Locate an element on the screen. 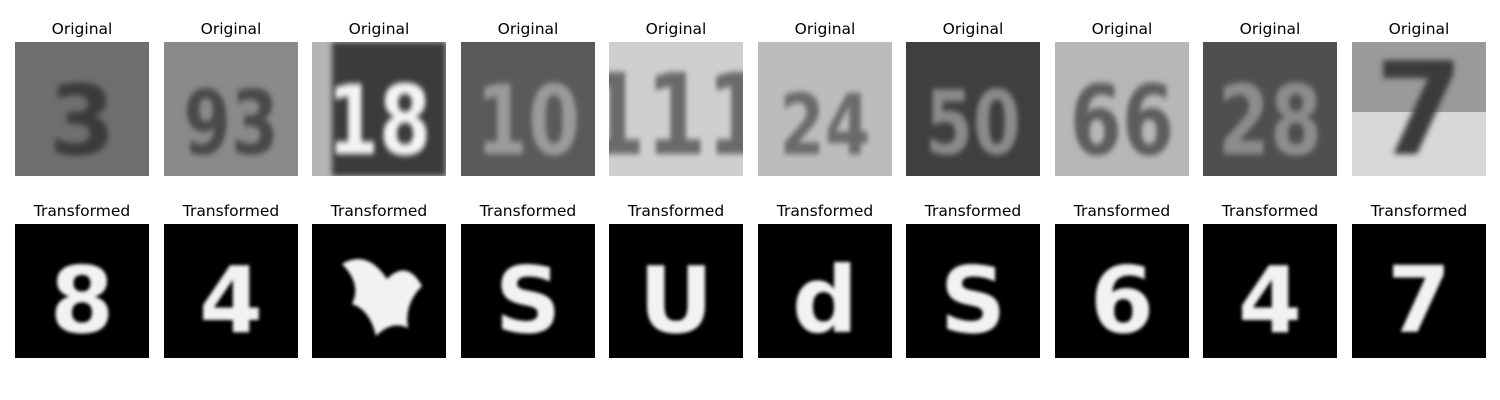 The image size is (1500, 400). original-image: 10 is located at coordinates (528, 109).